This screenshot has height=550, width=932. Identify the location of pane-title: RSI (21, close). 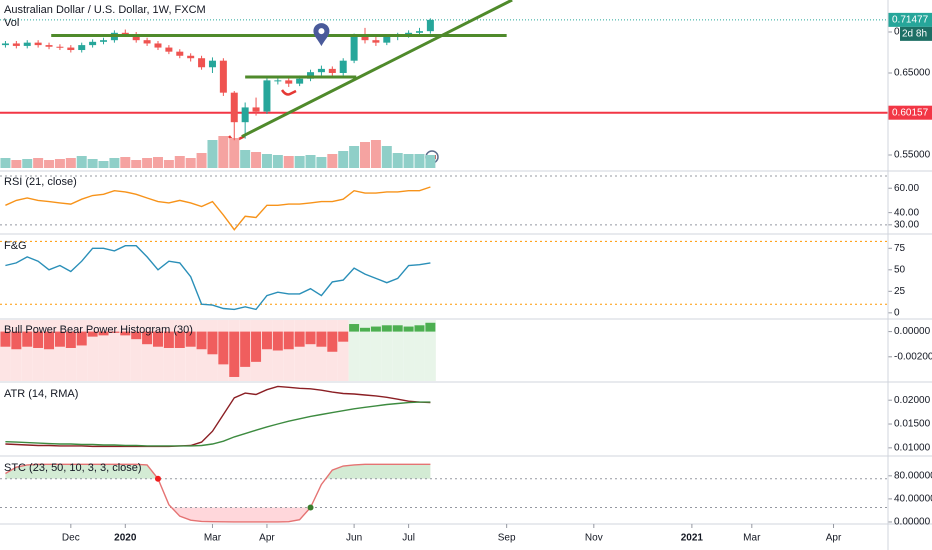
(40, 182).